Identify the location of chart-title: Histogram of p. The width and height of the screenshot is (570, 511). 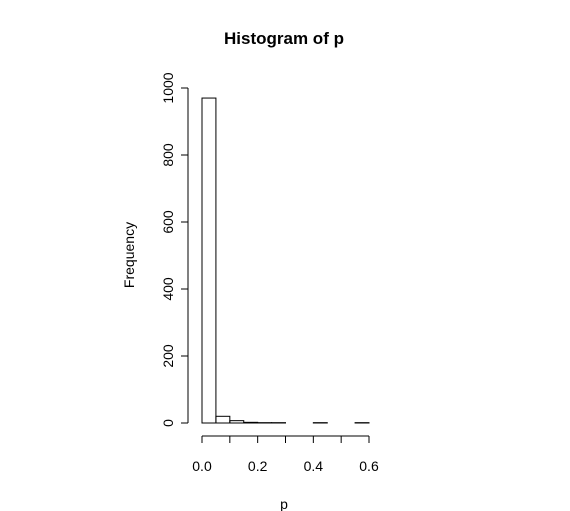
(284, 38).